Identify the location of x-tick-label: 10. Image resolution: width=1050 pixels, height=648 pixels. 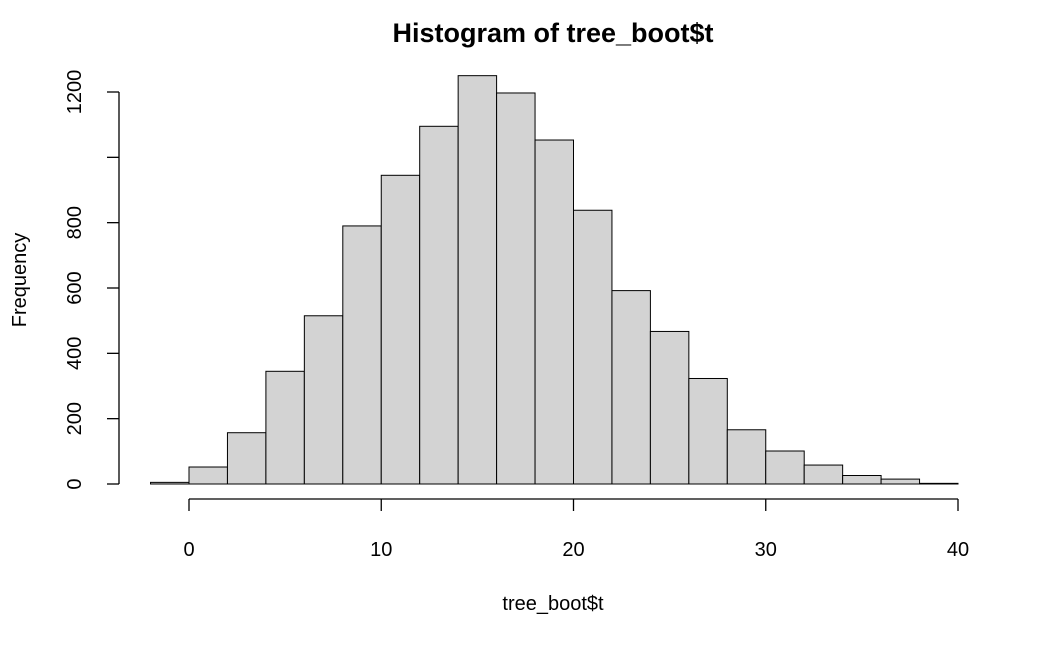
(381, 550).